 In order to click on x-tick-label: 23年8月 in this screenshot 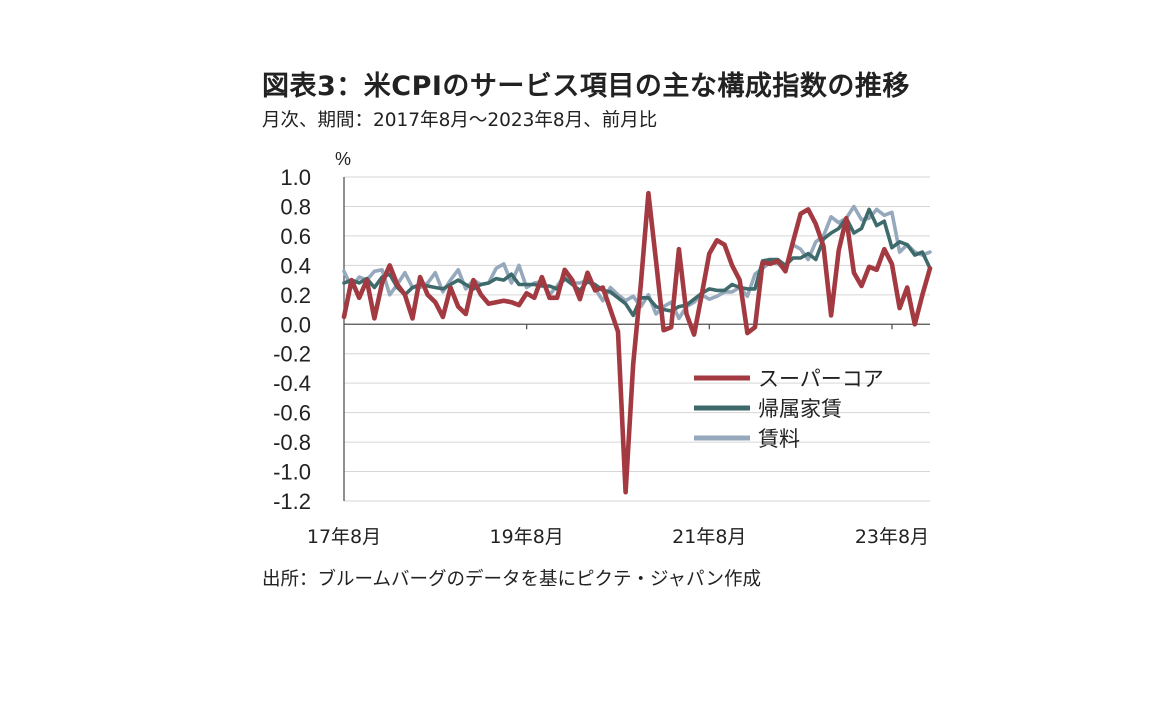, I will do `click(892, 537)`.